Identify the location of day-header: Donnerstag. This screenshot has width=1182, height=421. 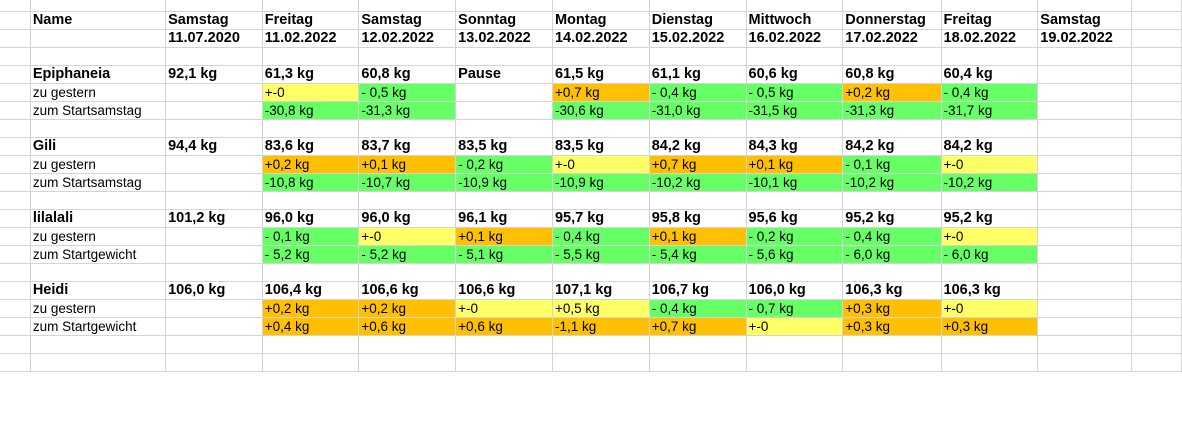
(892, 20).